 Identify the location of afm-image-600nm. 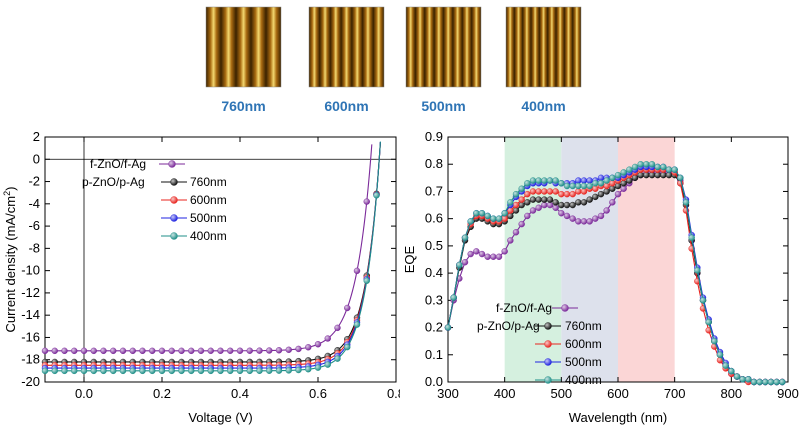
(346, 51).